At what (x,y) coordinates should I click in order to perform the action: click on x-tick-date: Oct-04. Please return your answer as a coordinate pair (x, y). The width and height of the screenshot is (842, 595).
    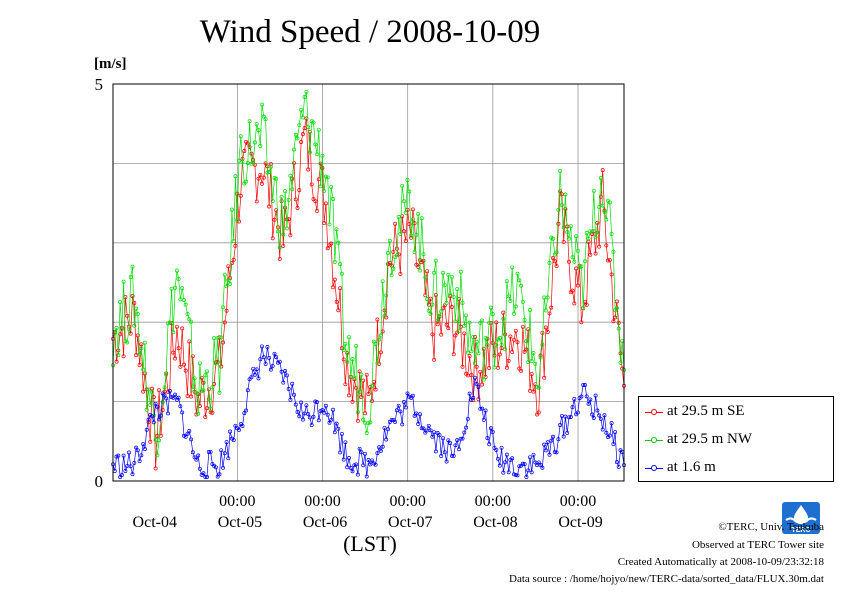
    Looking at the image, I should click on (155, 522).